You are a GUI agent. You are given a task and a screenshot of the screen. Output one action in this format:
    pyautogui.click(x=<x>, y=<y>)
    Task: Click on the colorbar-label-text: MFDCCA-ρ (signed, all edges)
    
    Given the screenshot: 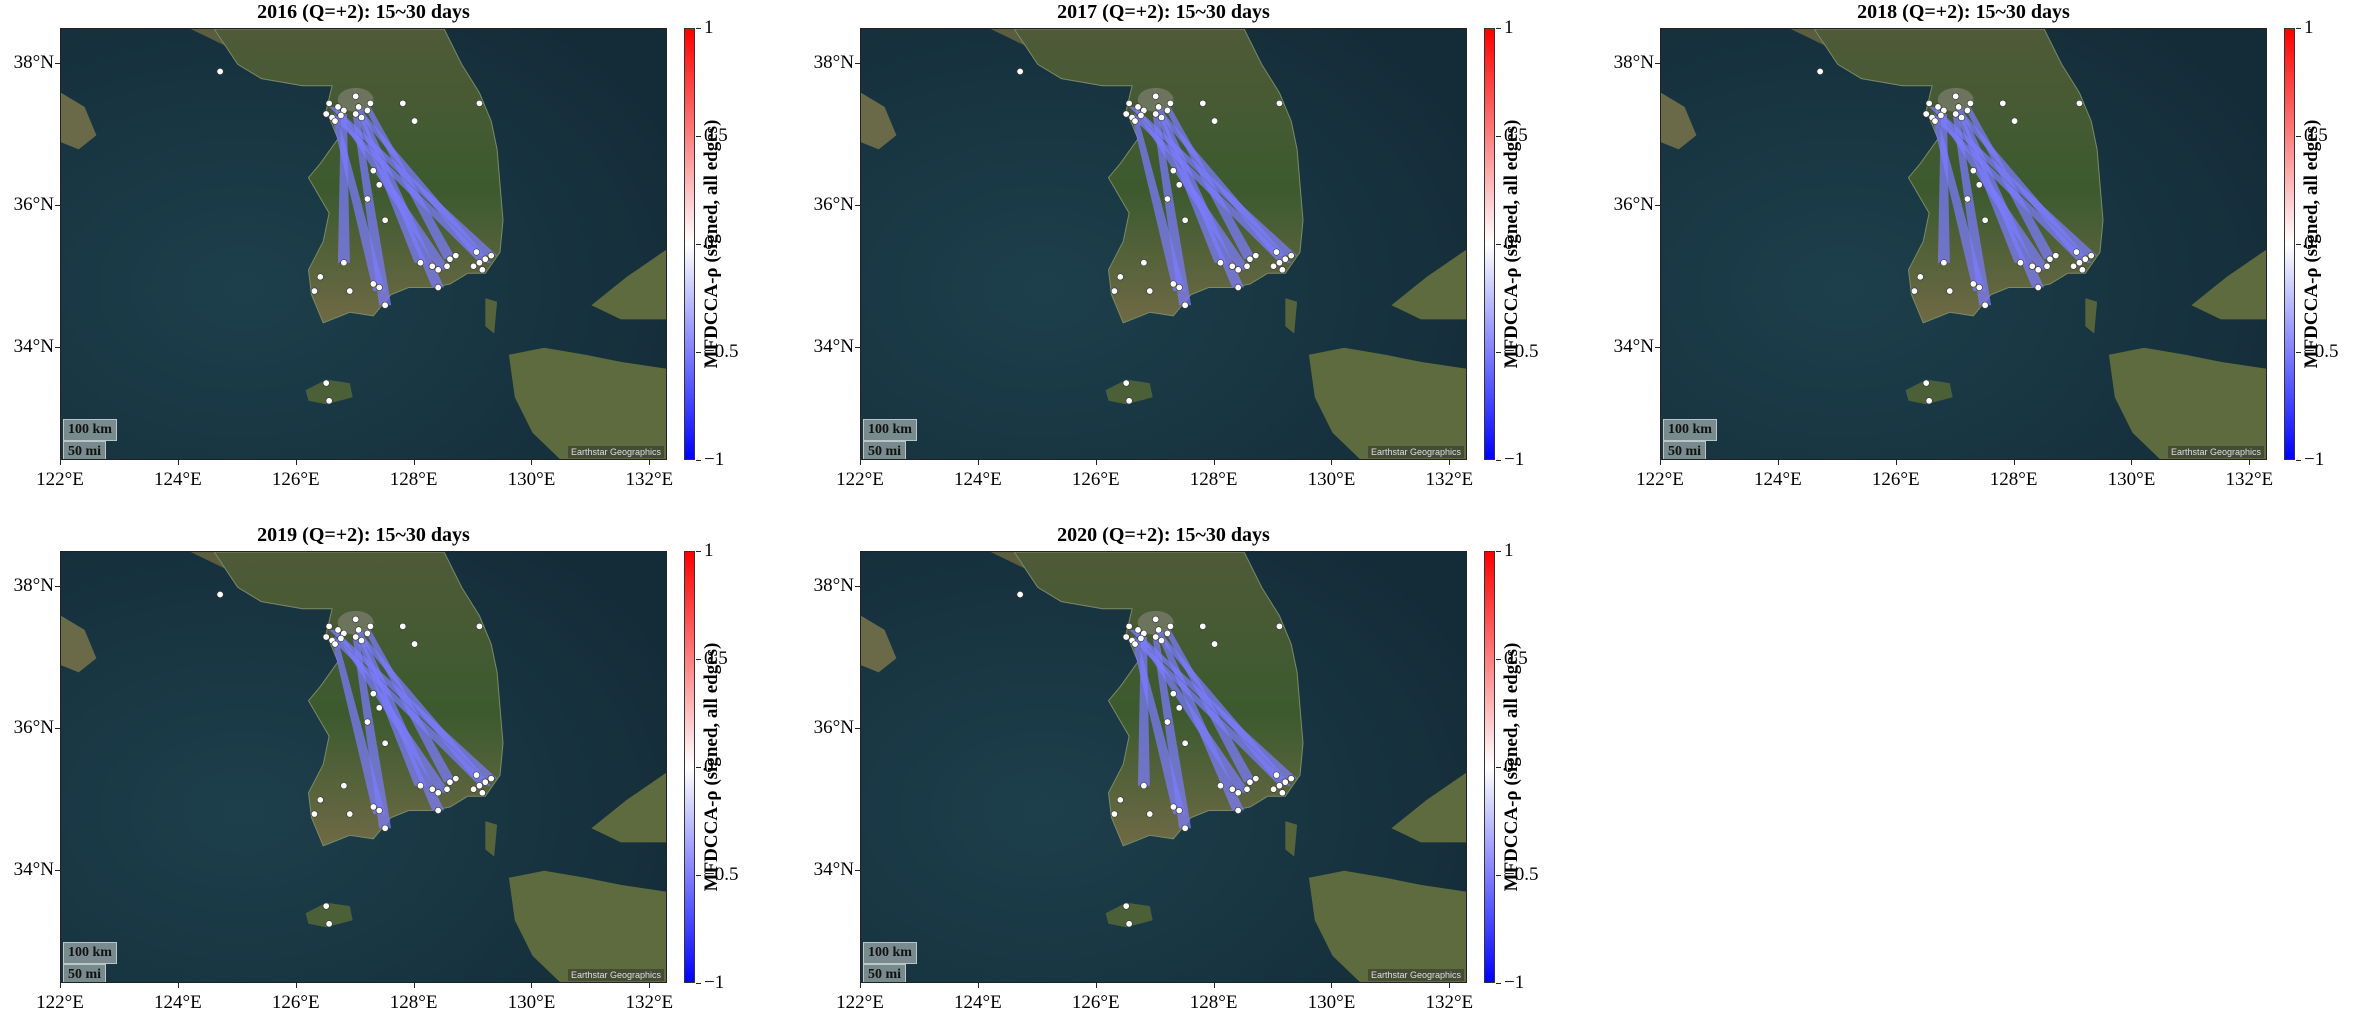 What is the action you would take?
    pyautogui.click(x=1511, y=767)
    